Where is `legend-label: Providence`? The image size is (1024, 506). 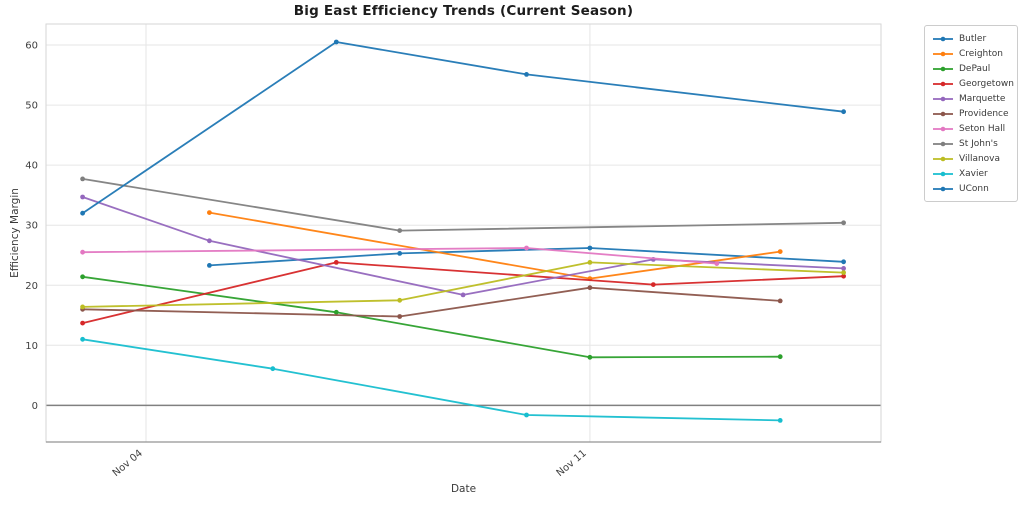
legend-label: Providence is located at coordinates (984, 113).